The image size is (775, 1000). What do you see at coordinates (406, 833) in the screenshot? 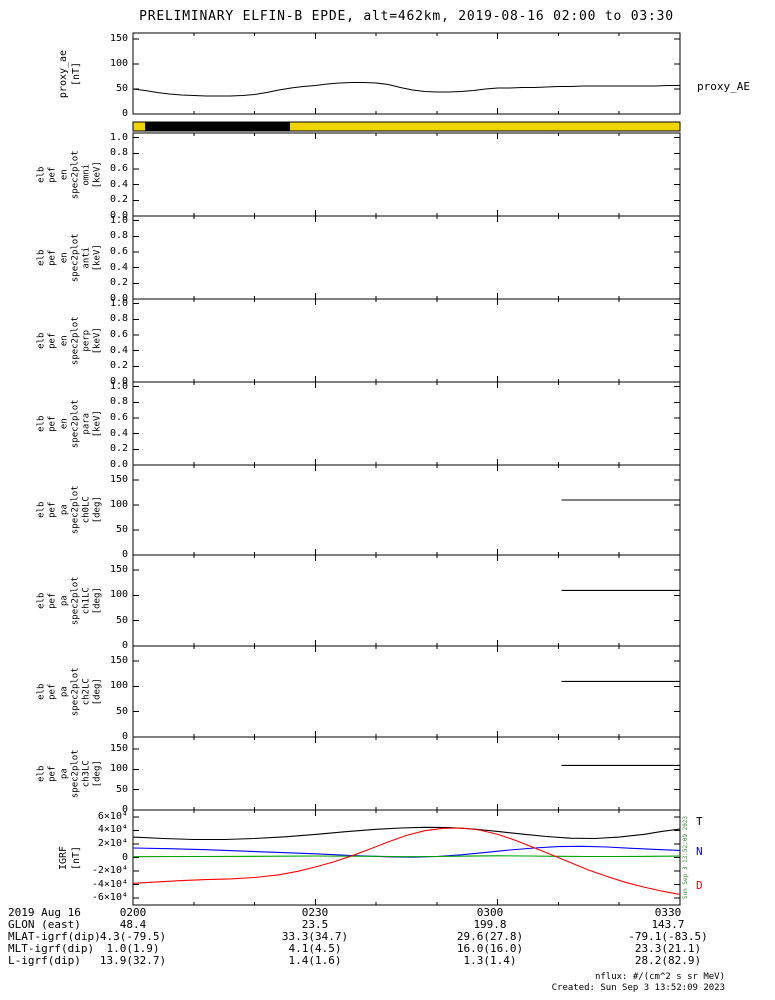
I see `series-igrf-T` at bounding box center [406, 833].